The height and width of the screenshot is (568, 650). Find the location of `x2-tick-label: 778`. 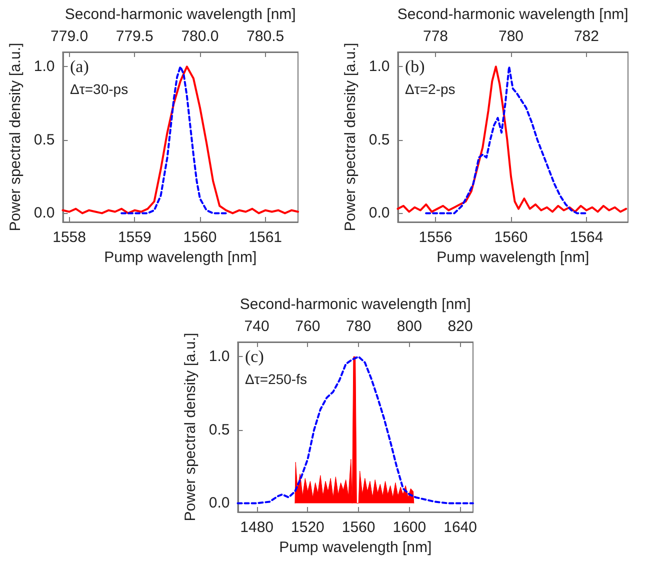

x2-tick-label: 778 is located at coordinates (435, 36).